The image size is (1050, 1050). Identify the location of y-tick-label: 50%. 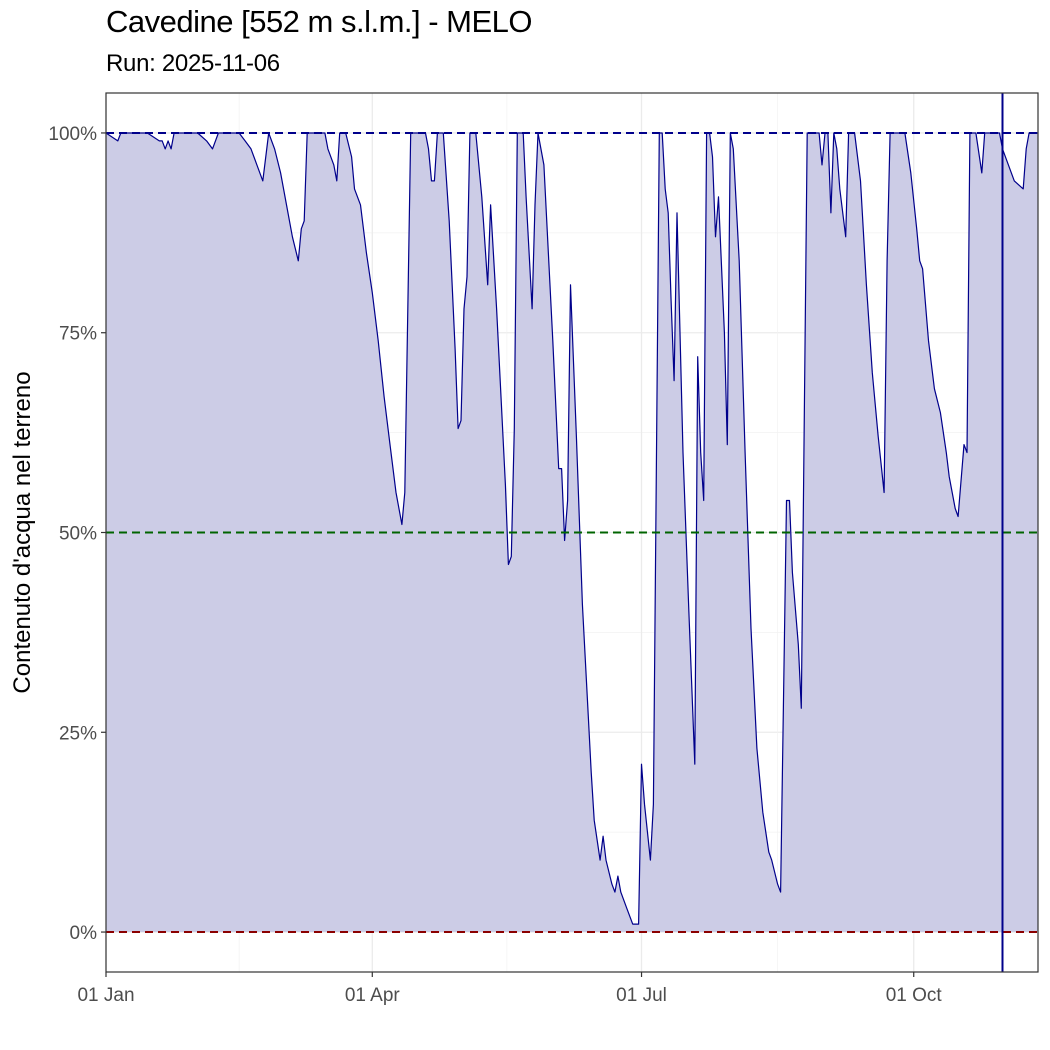
(78, 534).